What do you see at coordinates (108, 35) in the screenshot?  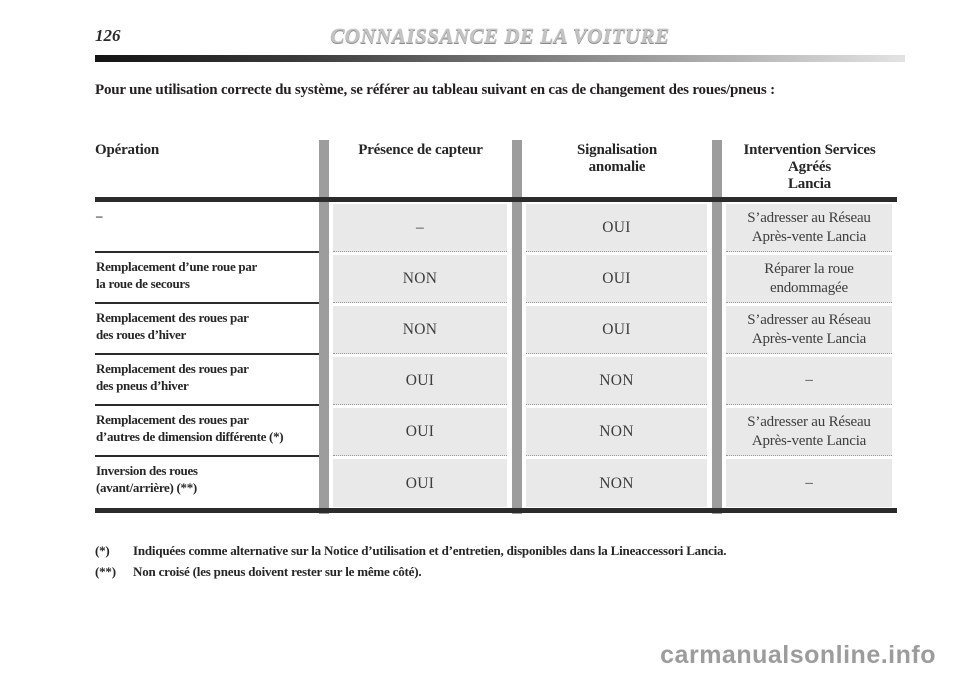 I see `page-number: 126` at bounding box center [108, 35].